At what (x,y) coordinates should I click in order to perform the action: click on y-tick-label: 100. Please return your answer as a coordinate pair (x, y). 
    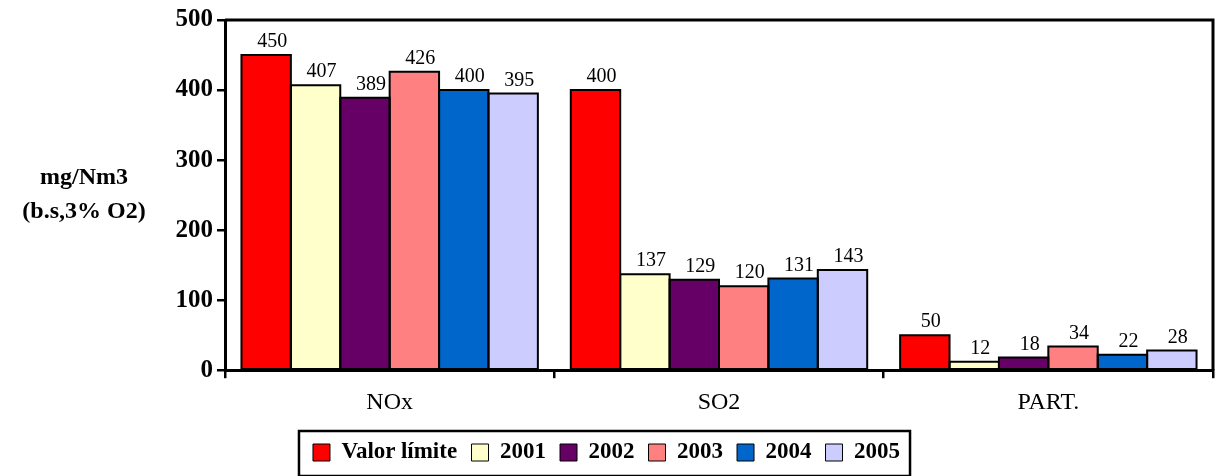
    Looking at the image, I should click on (194, 298).